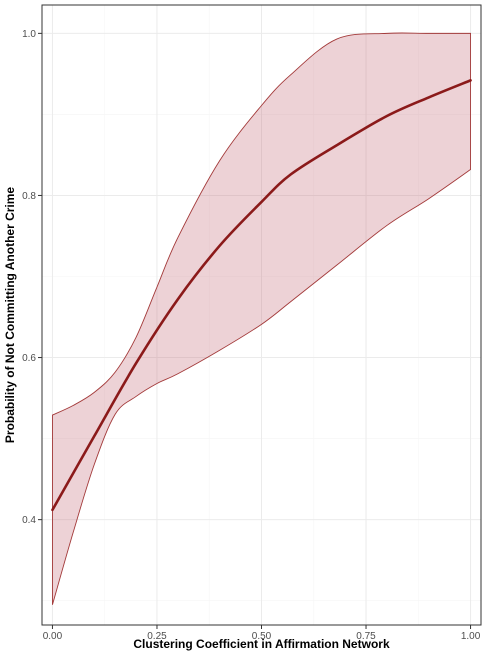 The width and height of the screenshot is (486, 655). Describe the element at coordinates (29, 196) in the screenshot. I see `y-tick-label: 0.8` at that location.